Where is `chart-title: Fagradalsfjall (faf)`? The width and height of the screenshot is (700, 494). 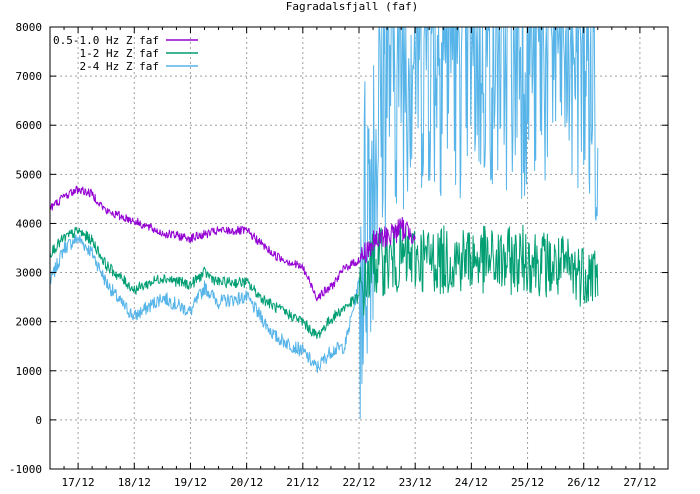
chart-title: Fagradalsfjall (faf) is located at coordinates (352, 6).